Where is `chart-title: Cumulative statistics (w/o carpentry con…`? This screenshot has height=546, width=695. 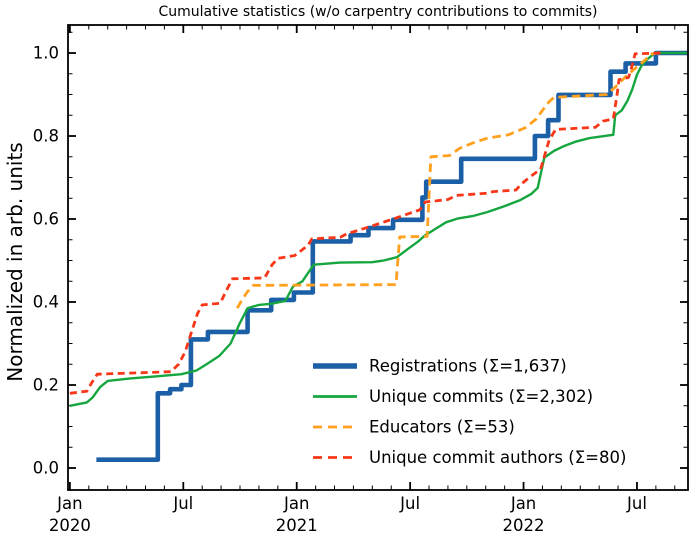 chart-title: Cumulative statistics (w/o carpentry con… is located at coordinates (377, 12).